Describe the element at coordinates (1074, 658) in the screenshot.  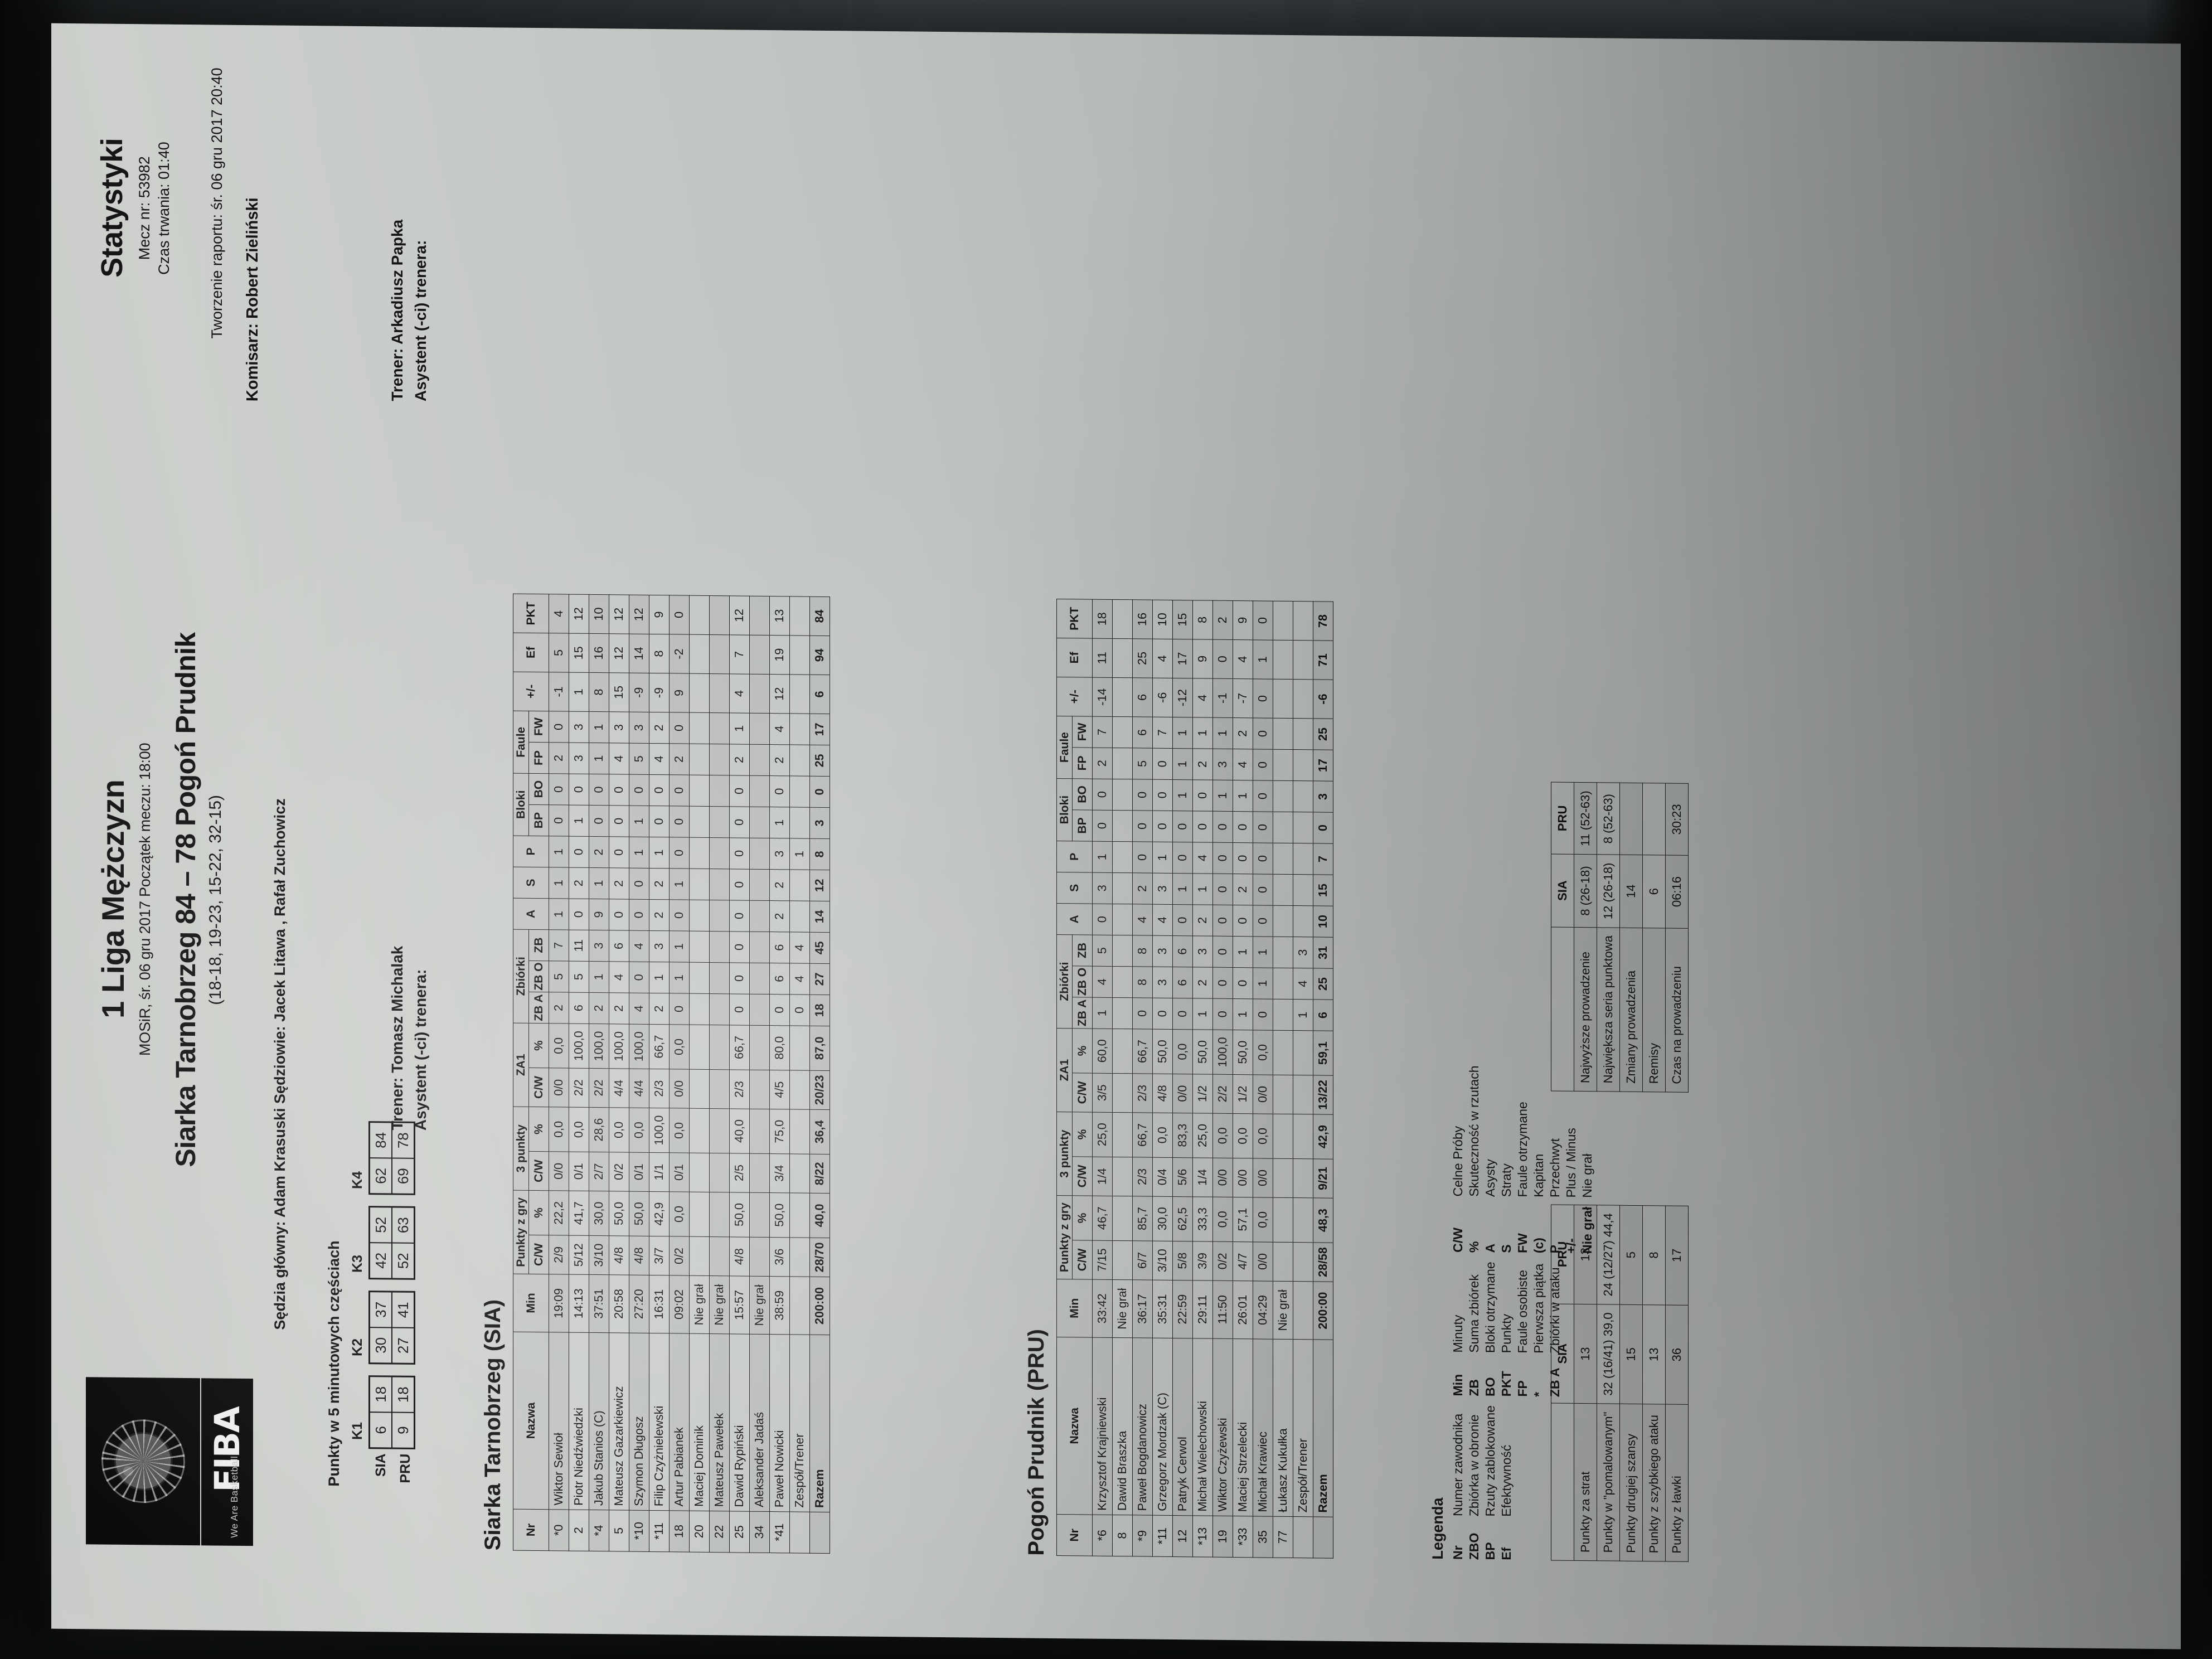
I see `col-efficiency: Ef` at that location.